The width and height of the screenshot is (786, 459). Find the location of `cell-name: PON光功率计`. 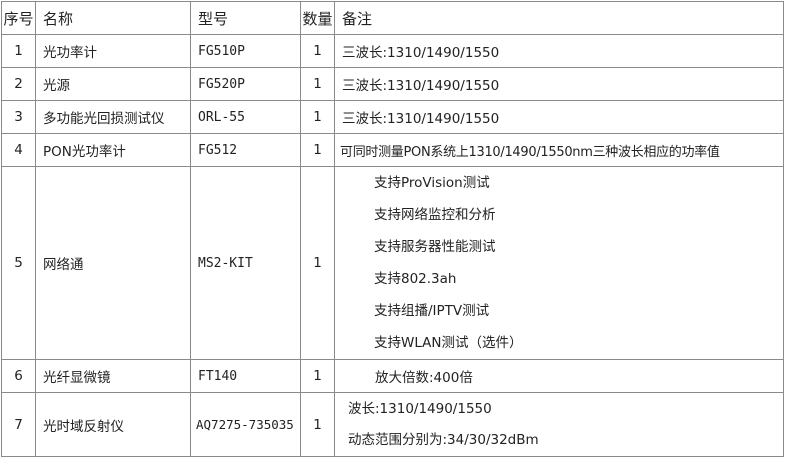

cell-name: PON光功率计 is located at coordinates (113, 150).